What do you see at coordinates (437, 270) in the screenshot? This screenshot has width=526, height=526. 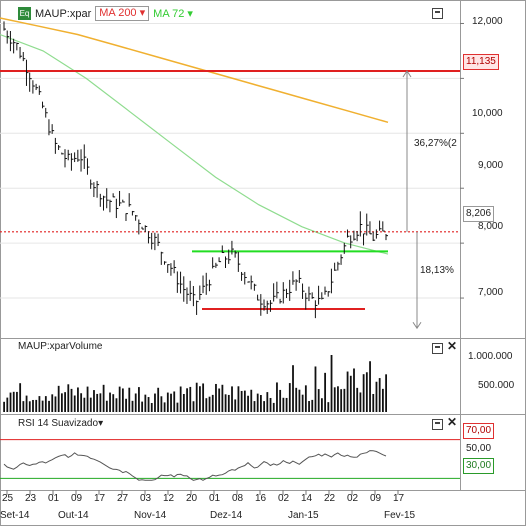 I see `down-move-annotation: 18,13%` at bounding box center [437, 270].